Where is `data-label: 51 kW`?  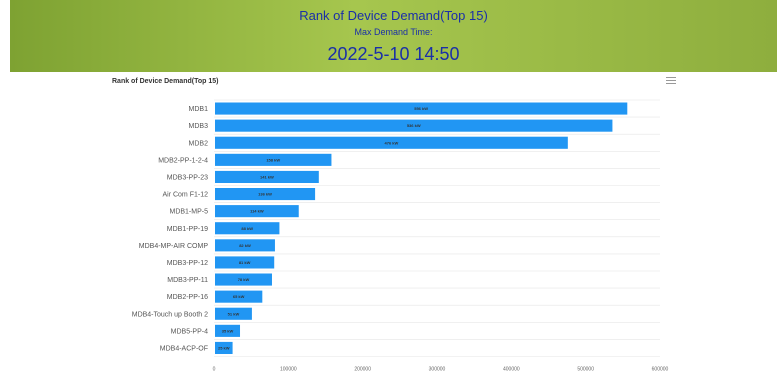
data-label: 51 kW is located at coordinates (234, 313).